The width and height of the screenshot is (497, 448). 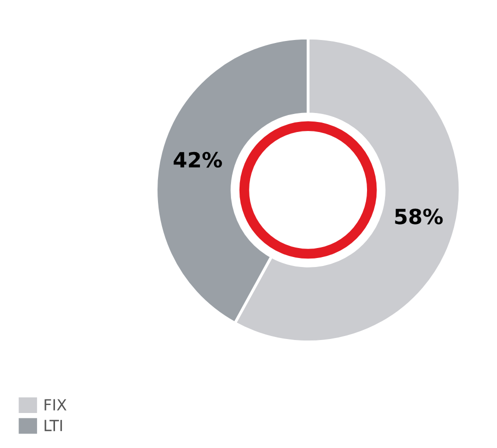 What do you see at coordinates (55, 404) in the screenshot?
I see `legend-label: FIX` at bounding box center [55, 404].